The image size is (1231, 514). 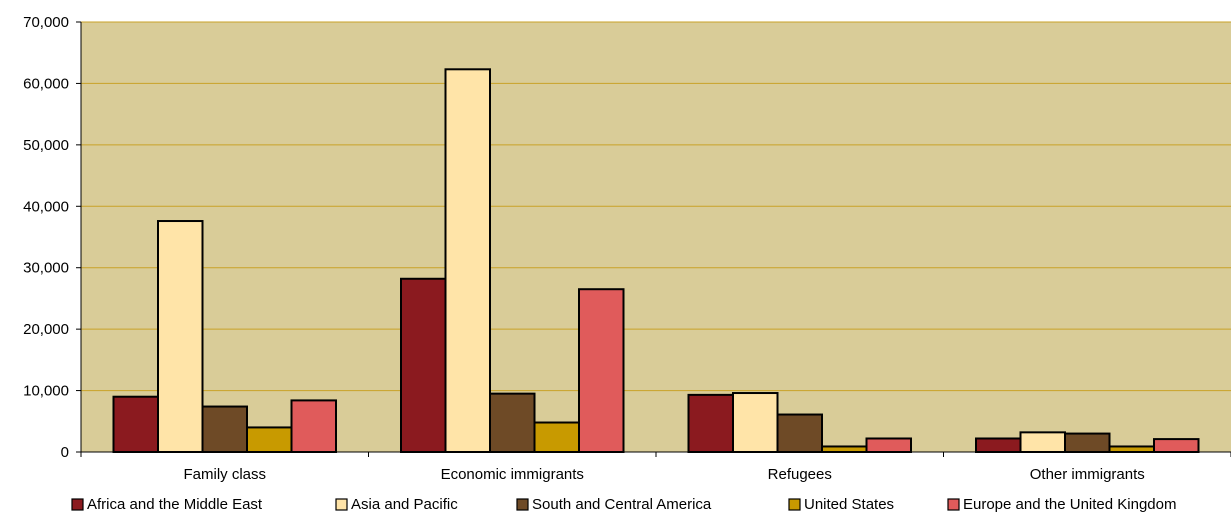 I want to click on legend-label: Europe and the United Kingdom, so click(x=1069, y=504).